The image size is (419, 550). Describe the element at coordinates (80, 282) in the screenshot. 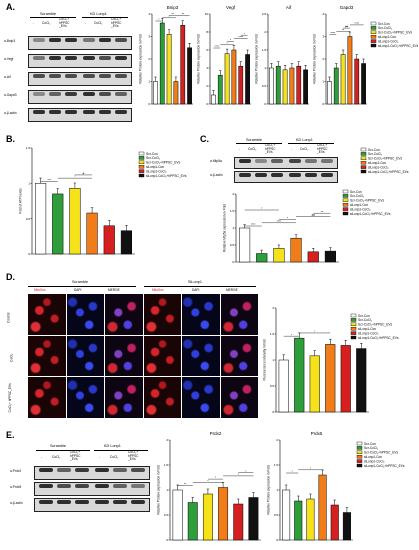

I see `micro-group-label: Scramble` at that location.